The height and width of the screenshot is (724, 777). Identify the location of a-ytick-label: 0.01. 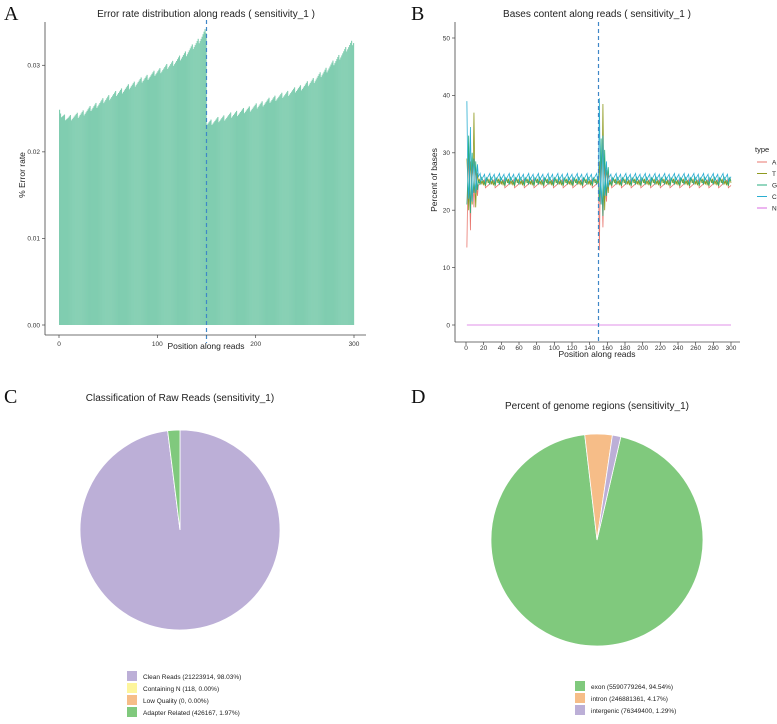
(33, 239).